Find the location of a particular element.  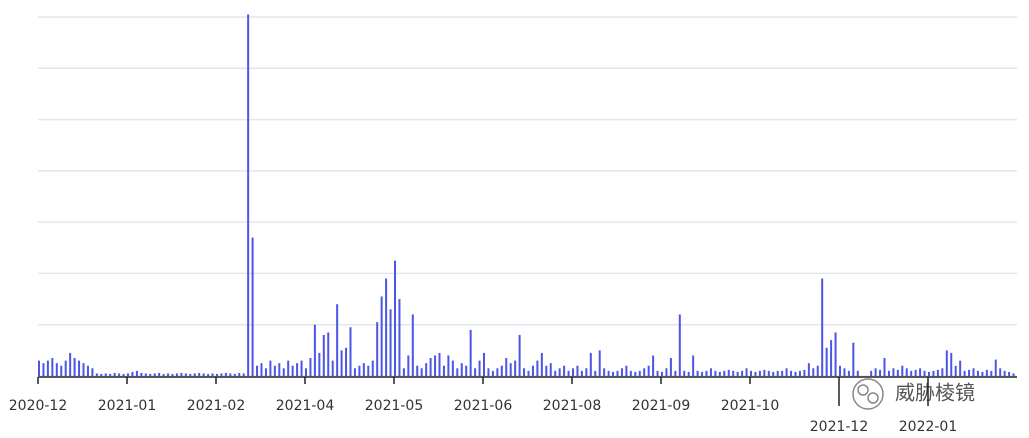

watermark: 威胁棱镜 is located at coordinates (913, 394).